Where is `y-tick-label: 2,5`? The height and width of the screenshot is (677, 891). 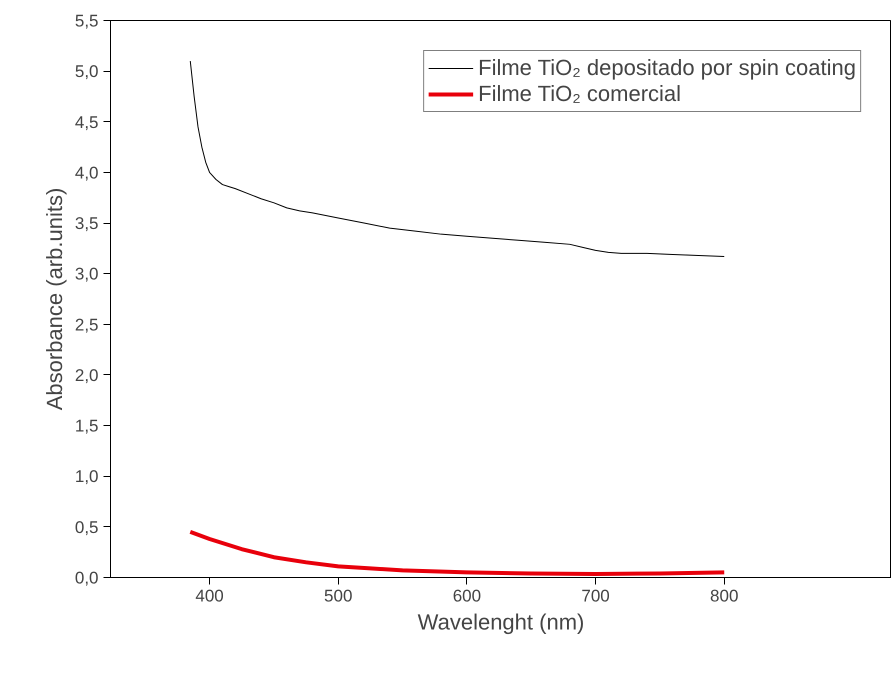 y-tick-label: 2,5 is located at coordinates (86, 324).